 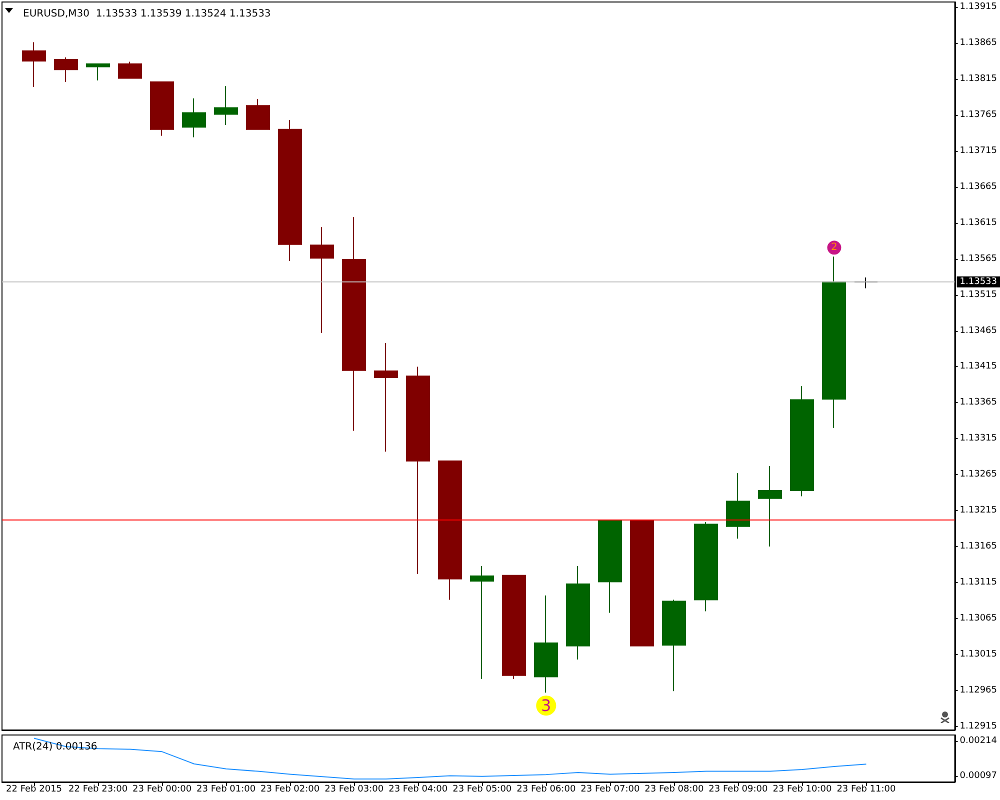 What do you see at coordinates (482, 789) in the screenshot?
I see `x-tick-label: 23 Feb 05:00` at bounding box center [482, 789].